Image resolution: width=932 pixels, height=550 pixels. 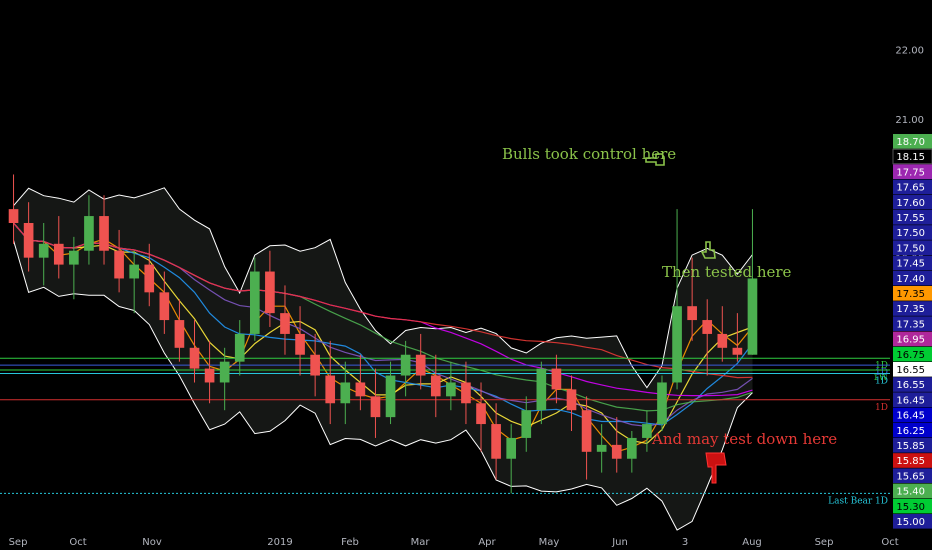 What do you see at coordinates (152, 542) in the screenshot?
I see `x-tick-label: Nov` at bounding box center [152, 542].